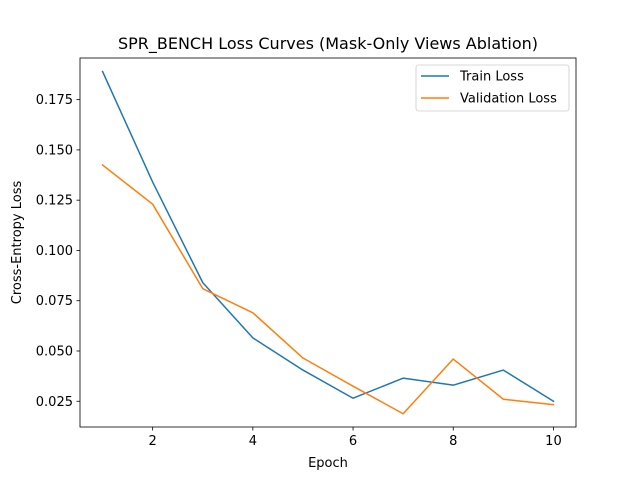 The width and height of the screenshot is (640, 480). Describe the element at coordinates (17, 243) in the screenshot. I see `y-axis-label: Cross-Entropy Loss` at that location.